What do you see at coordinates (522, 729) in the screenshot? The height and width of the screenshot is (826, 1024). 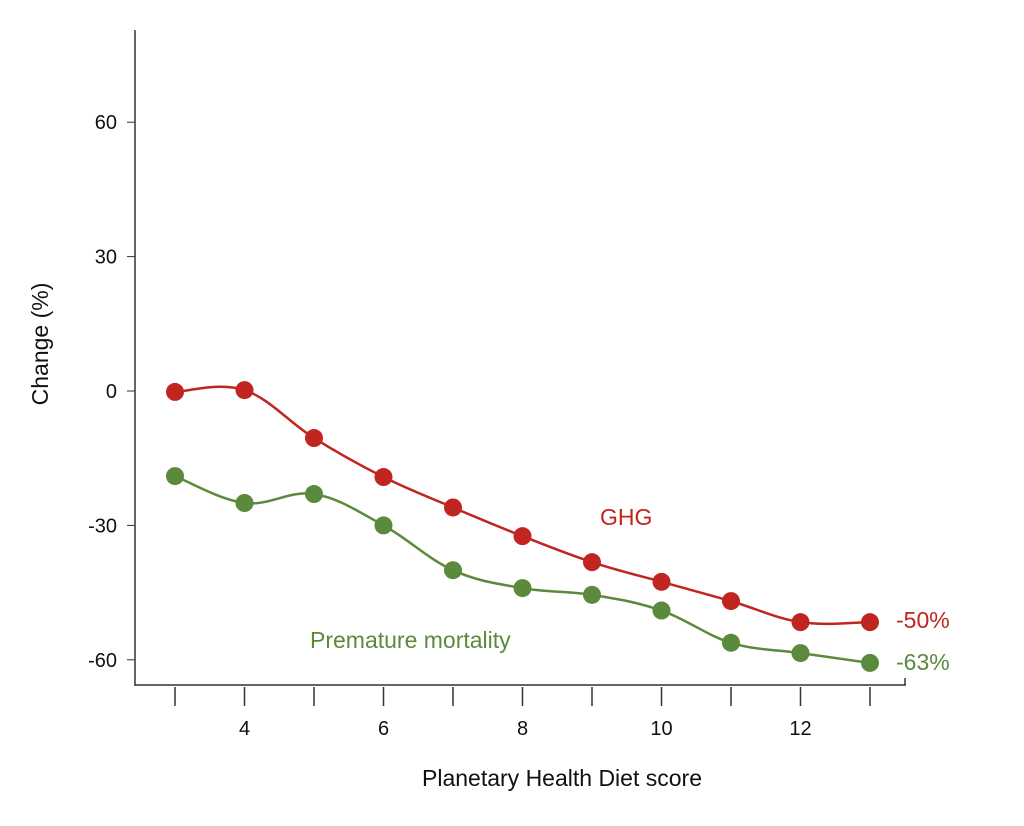 I see `x-tick-label: 8` at bounding box center [522, 729].